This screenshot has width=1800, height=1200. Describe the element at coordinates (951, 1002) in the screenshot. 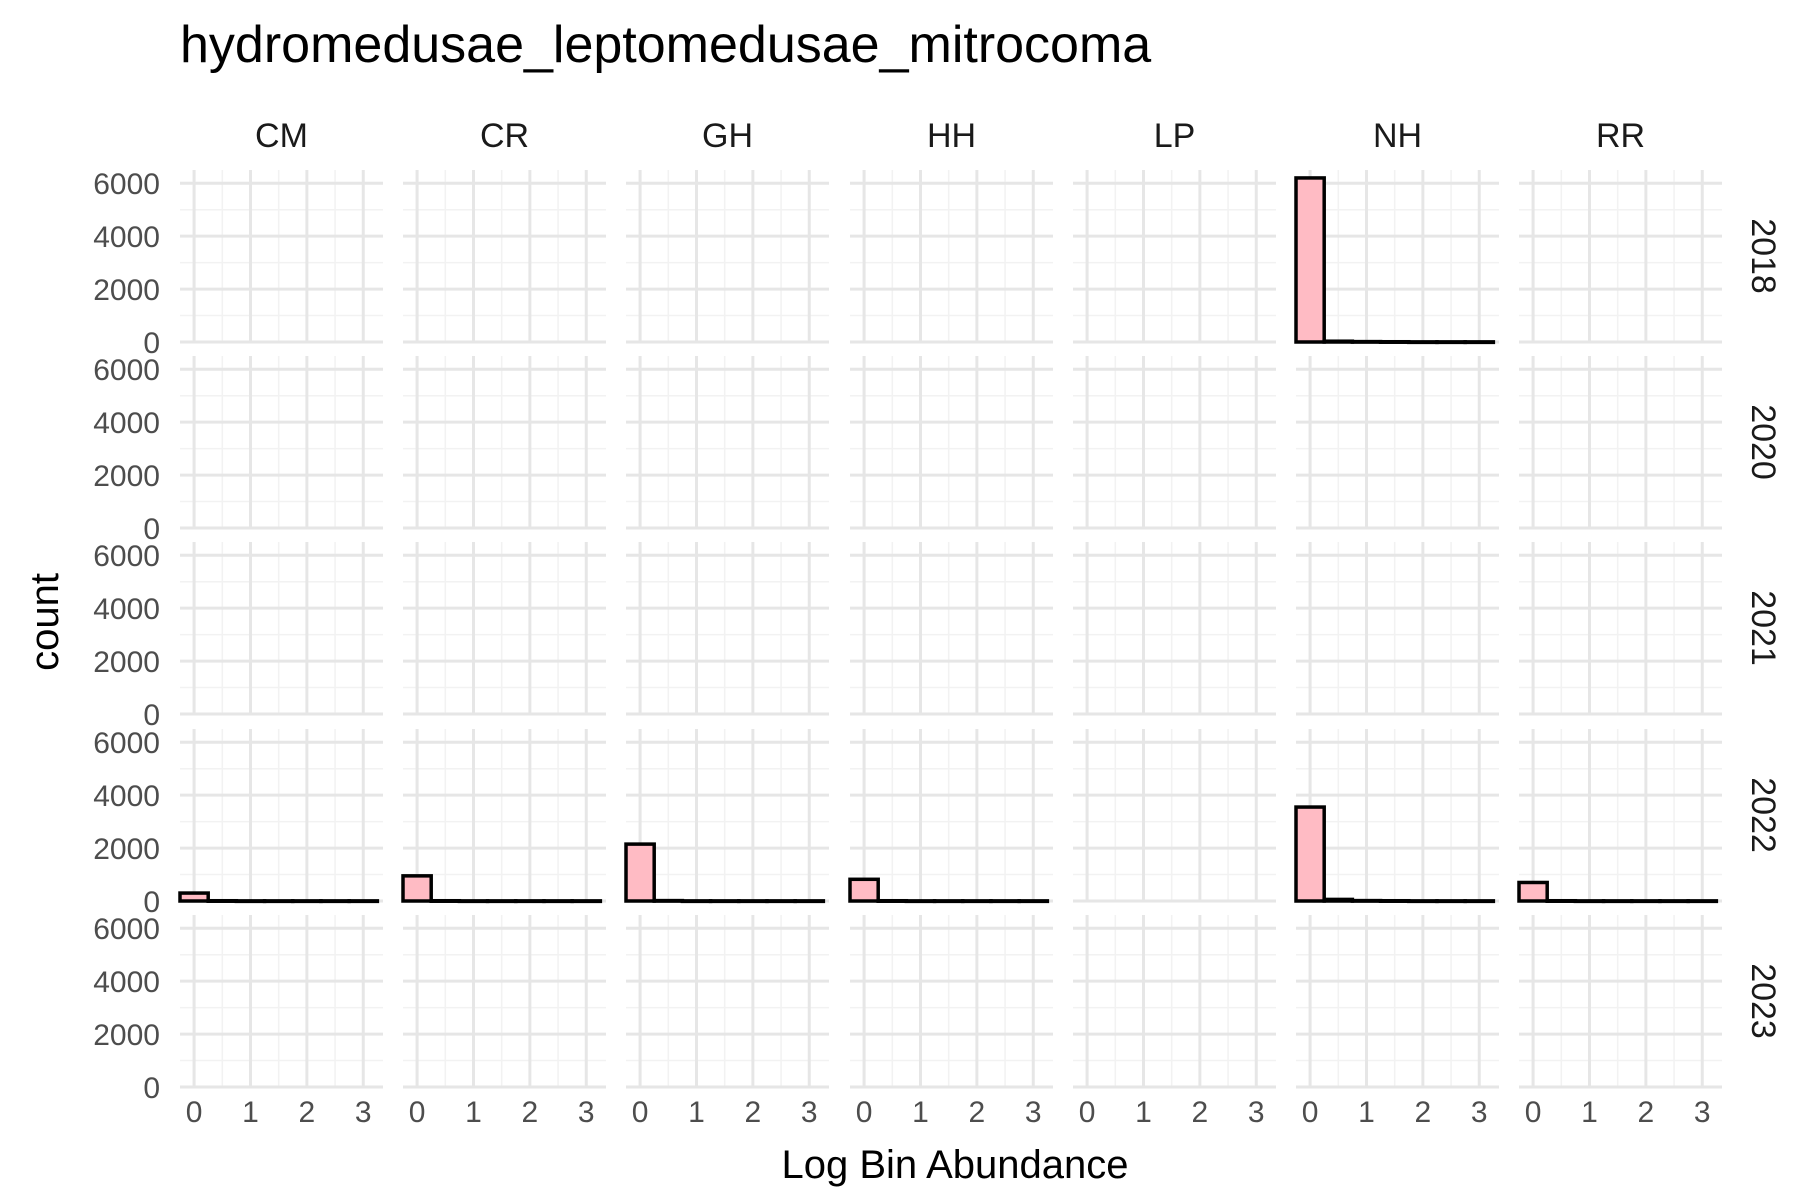

I see `panel-hh-2023` at that location.